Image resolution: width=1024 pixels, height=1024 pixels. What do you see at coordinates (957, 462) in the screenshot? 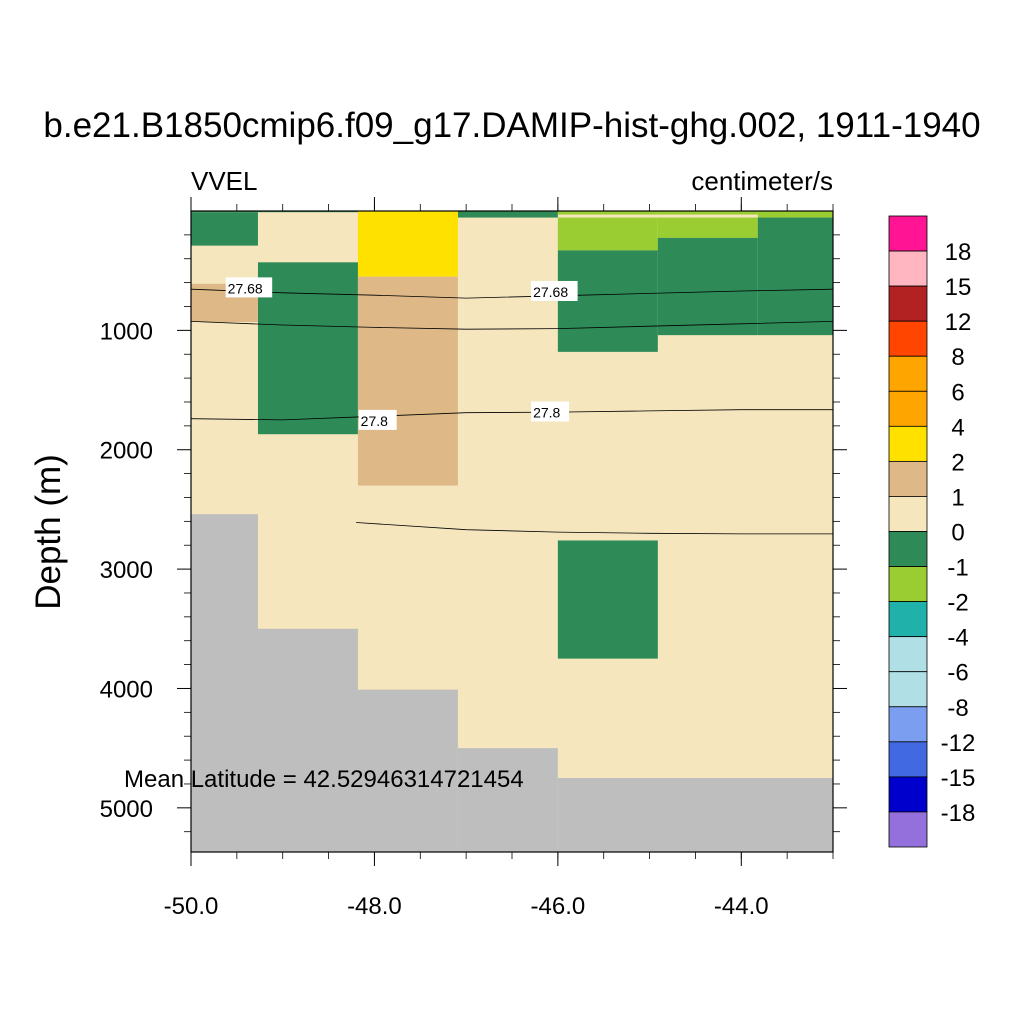
I see `colorbar-label: 2` at bounding box center [957, 462].